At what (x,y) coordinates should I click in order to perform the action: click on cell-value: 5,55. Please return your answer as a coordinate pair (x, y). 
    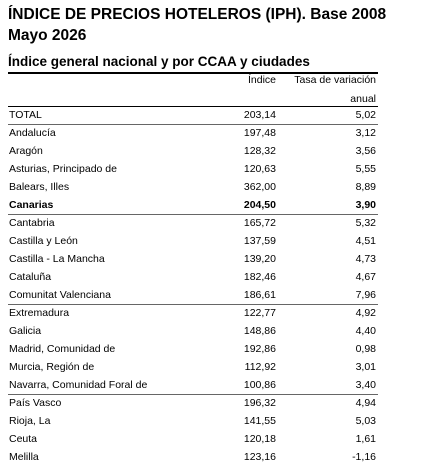
    Looking at the image, I should click on (365, 169).